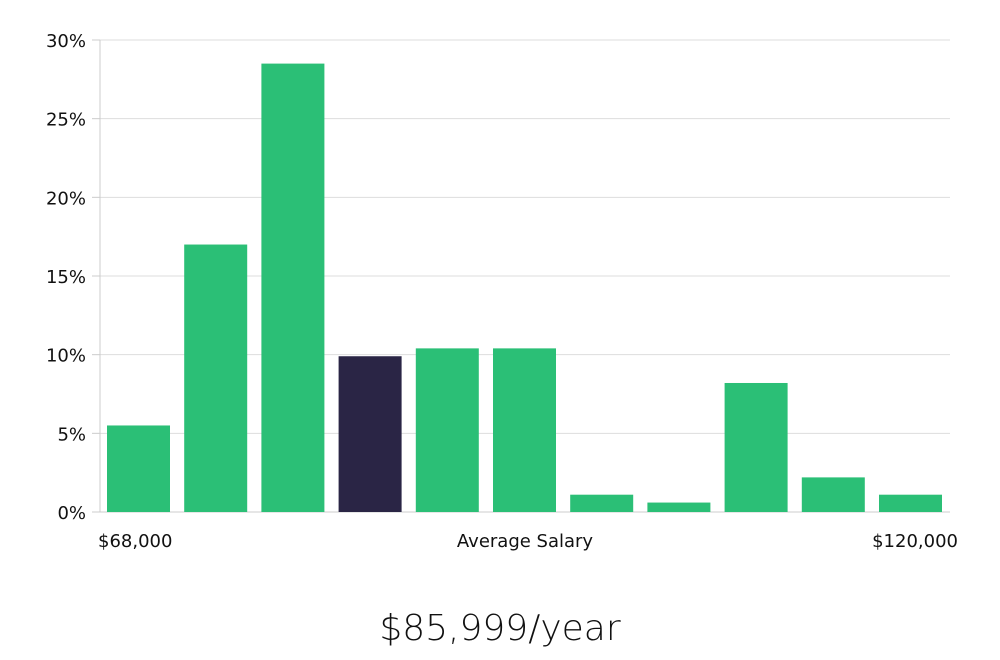 The width and height of the screenshot is (1000, 660). I want to click on label-layer: $68,000 Average Salary $120,000, so click(528, 541).